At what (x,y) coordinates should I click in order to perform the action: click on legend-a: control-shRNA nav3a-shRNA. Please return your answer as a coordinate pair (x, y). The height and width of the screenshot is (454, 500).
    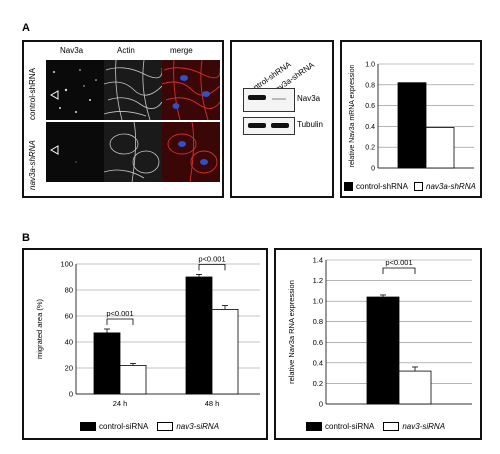
    Looking at the image, I should click on (410, 186).